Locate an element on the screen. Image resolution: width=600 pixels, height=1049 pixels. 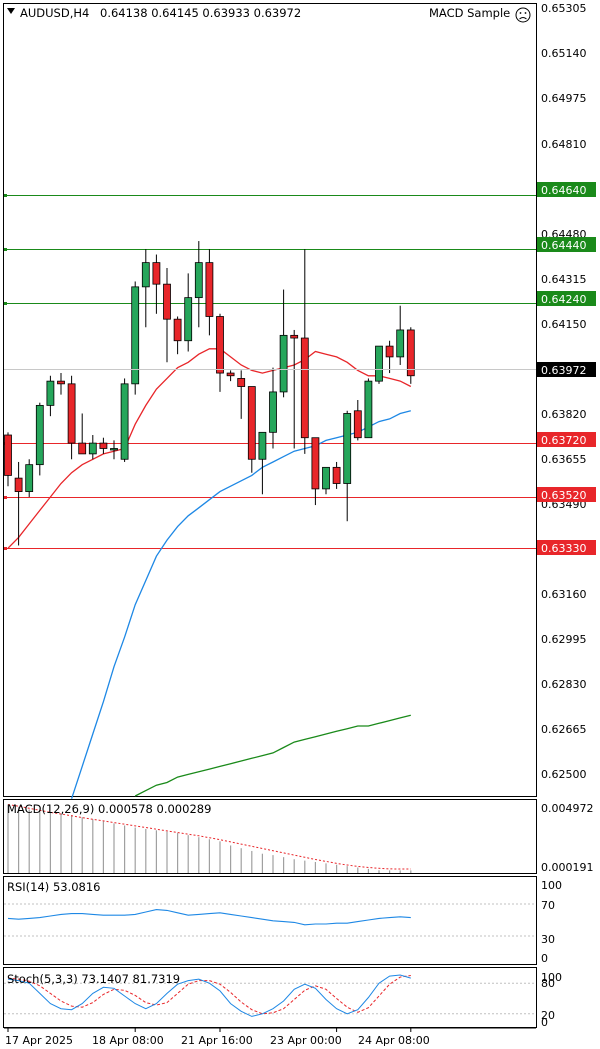
level-tag-0.63330: 0.63330 is located at coordinates (566, 547).